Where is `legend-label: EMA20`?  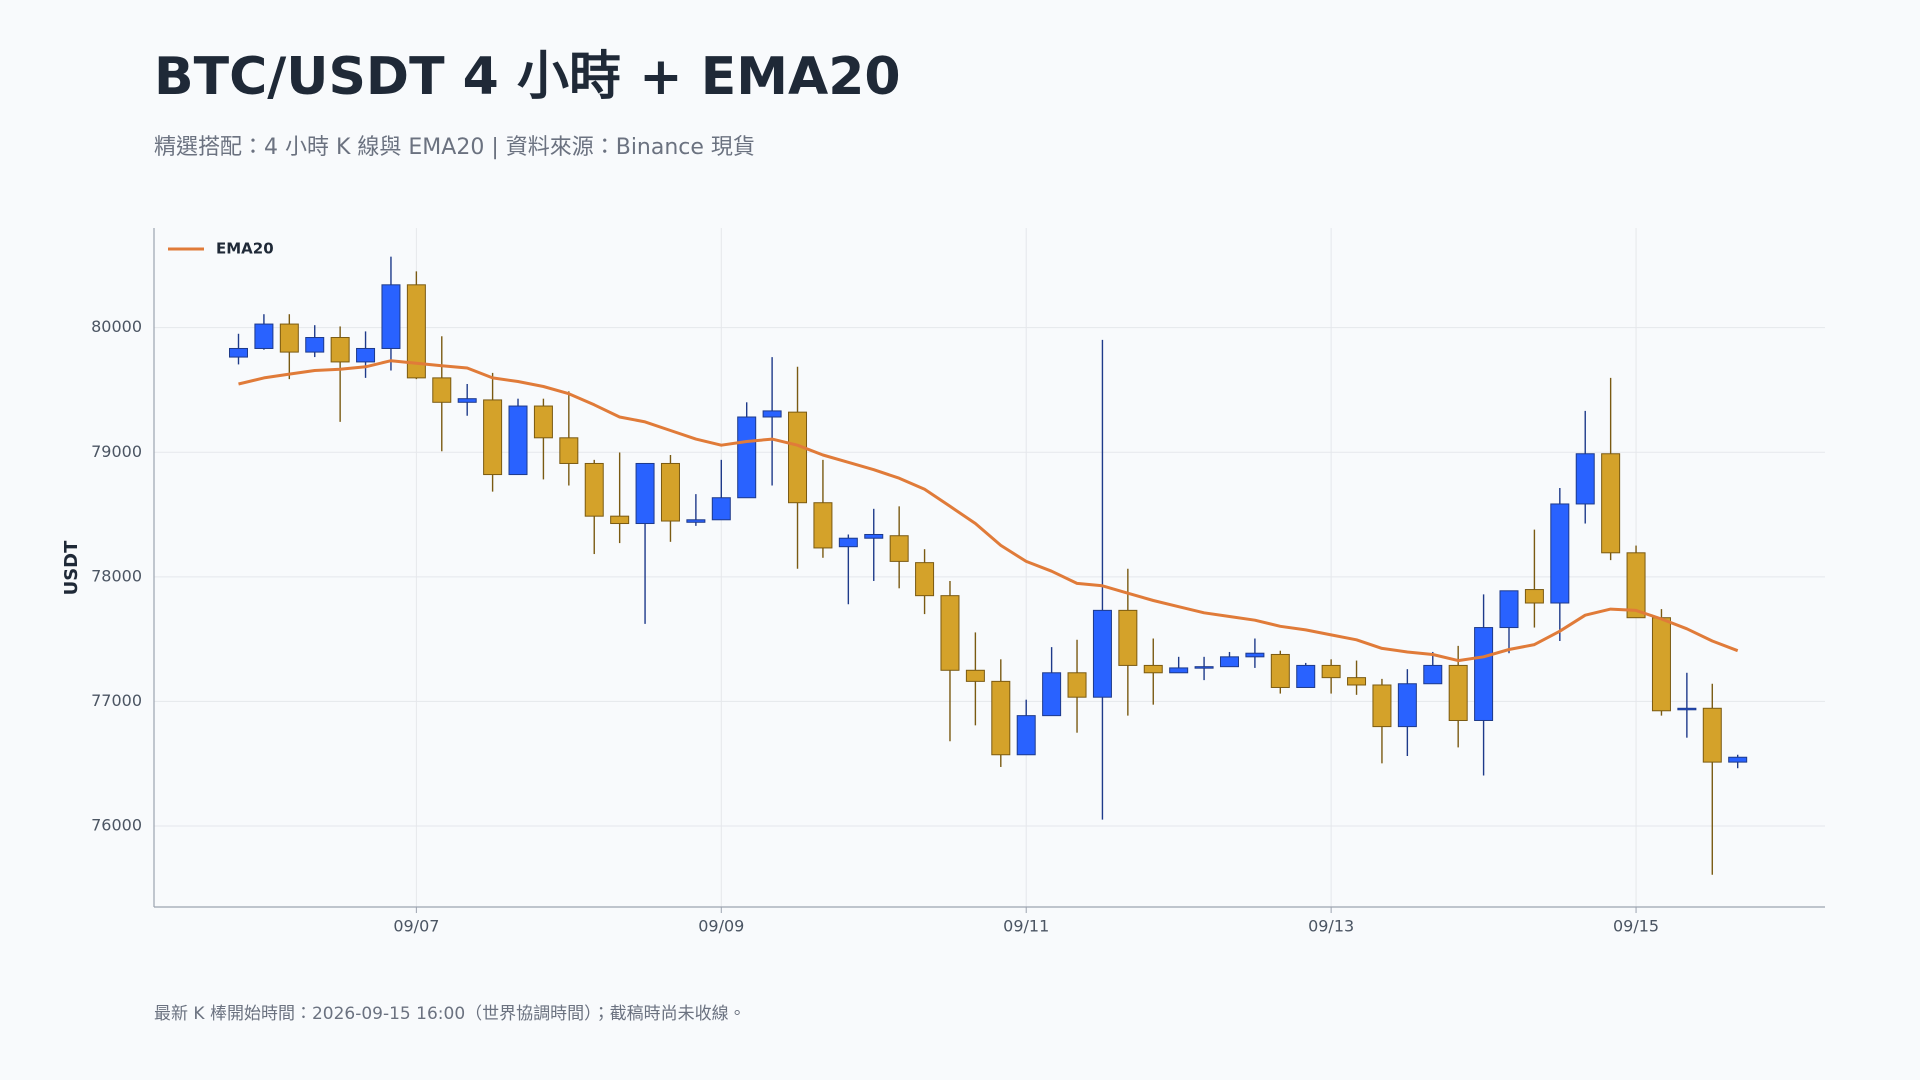
legend-label: EMA20 is located at coordinates (245, 249).